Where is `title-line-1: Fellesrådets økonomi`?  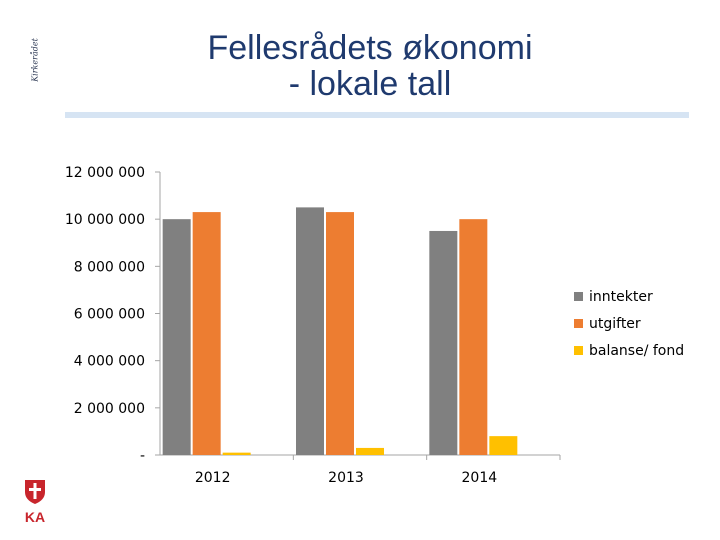 title-line-1: Fellesrådets økonomi is located at coordinates (370, 48).